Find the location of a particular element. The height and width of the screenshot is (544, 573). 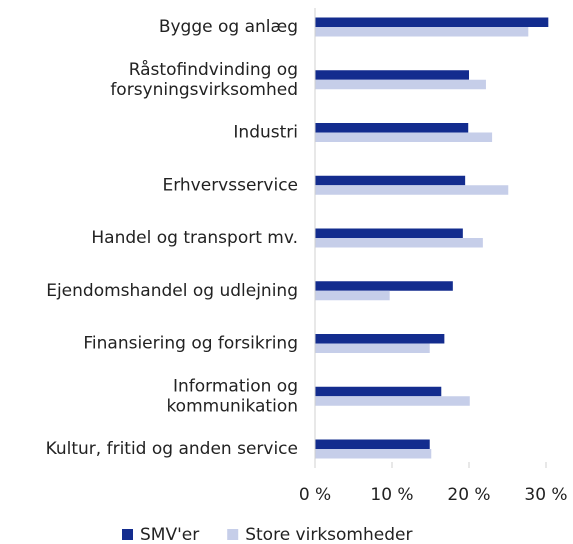

label-line: Bygge og anlæg is located at coordinates (228, 27).